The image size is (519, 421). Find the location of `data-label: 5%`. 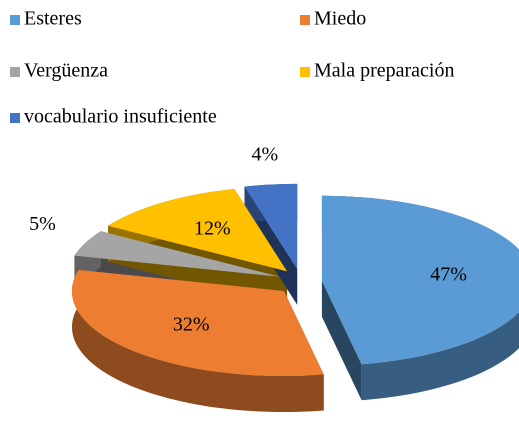

data-label: 5% is located at coordinates (42, 224).